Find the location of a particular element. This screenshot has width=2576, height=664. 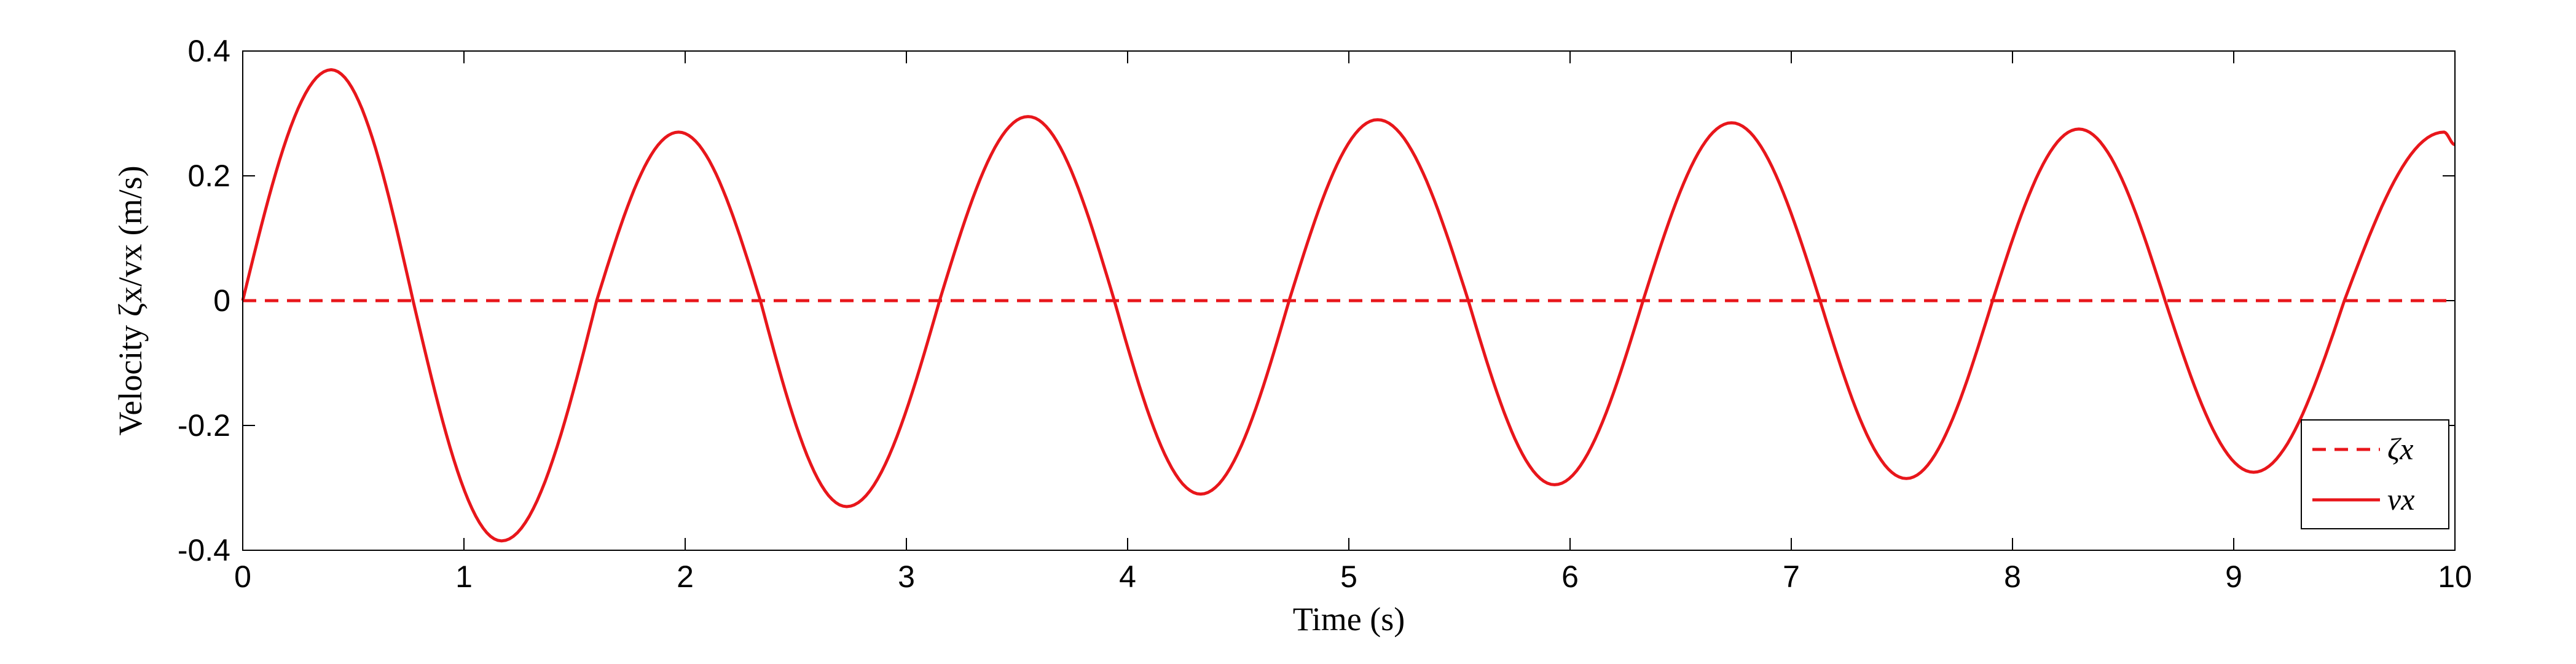

x-tick-label: 10 is located at coordinates (2455, 576).